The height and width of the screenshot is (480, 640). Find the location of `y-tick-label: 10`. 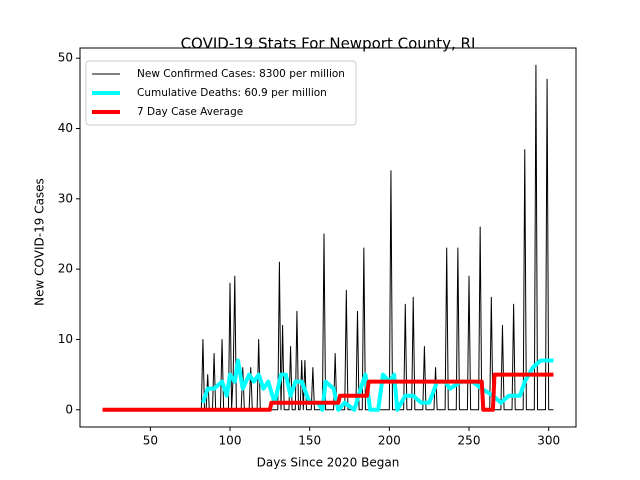

y-tick-label: 10 is located at coordinates (65, 339).